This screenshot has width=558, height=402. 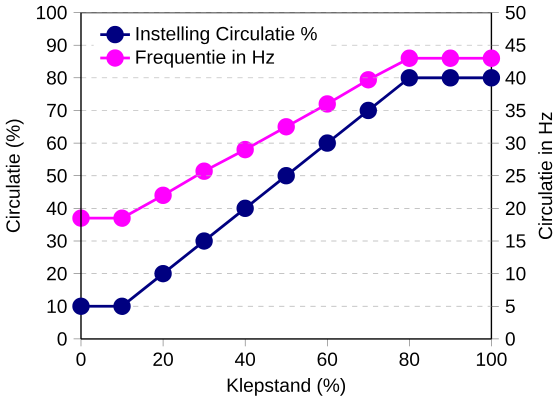 What do you see at coordinates (516, 274) in the screenshot?
I see `y2-tick-label: 10` at bounding box center [516, 274].